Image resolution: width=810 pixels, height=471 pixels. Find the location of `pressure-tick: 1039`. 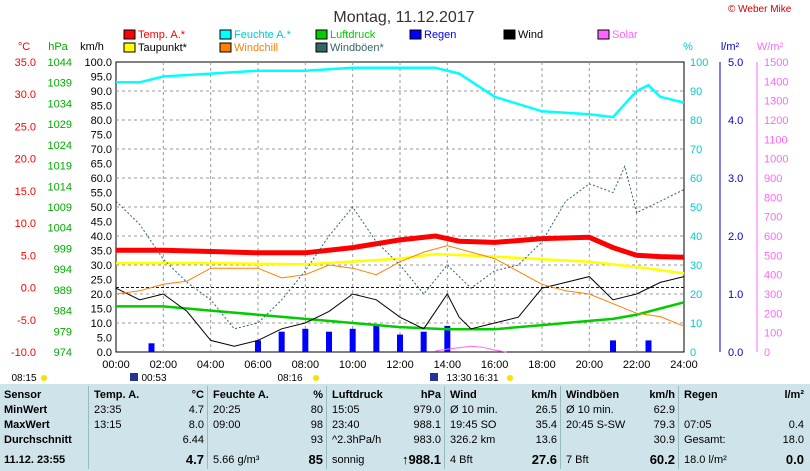

pressure-tick: 1039 is located at coordinates (60, 84).